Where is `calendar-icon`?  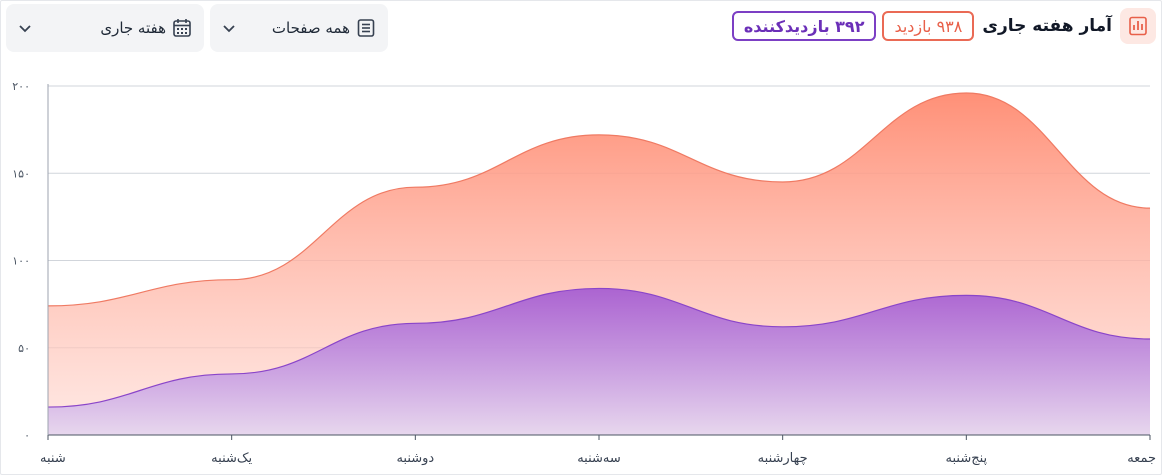 calendar-icon is located at coordinates (182, 28).